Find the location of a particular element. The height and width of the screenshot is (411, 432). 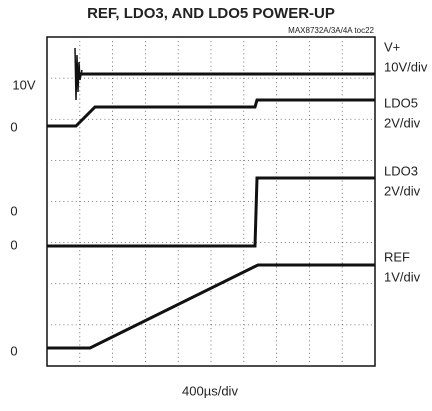

time-scale: 400µs/div is located at coordinates (210, 390).